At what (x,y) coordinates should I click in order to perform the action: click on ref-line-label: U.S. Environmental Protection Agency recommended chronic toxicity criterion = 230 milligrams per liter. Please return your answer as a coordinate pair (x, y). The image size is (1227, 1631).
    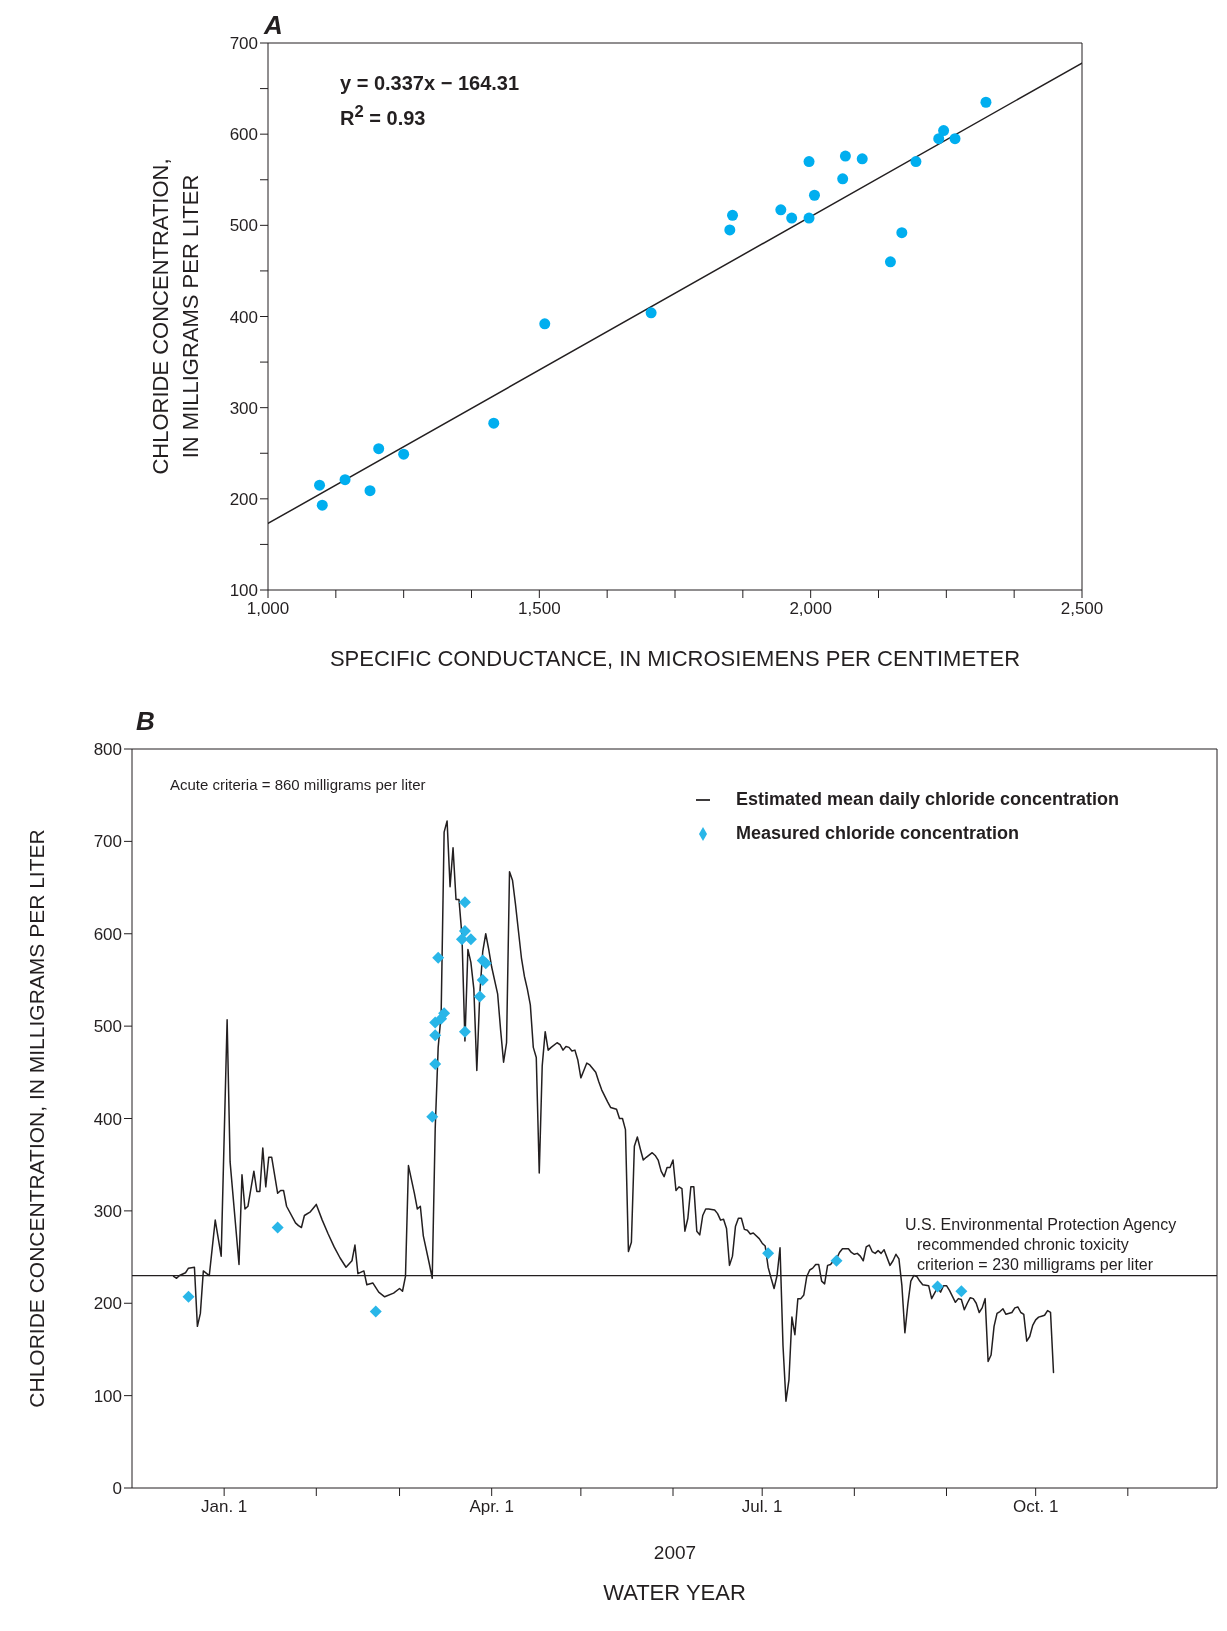
    Looking at the image, I should click on (1041, 1244).